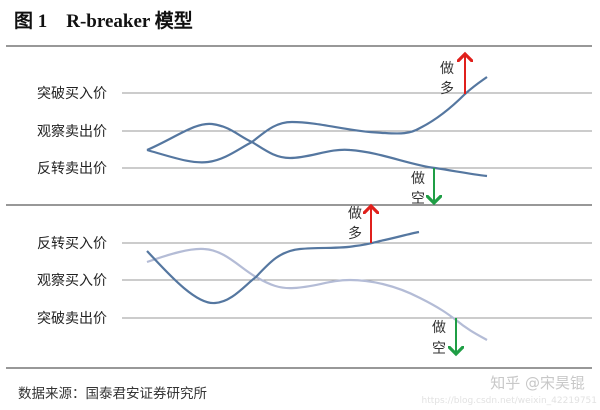 The image size is (600, 410). I want to click on level-label-reverse-buy: 反转买入价, so click(72, 244).